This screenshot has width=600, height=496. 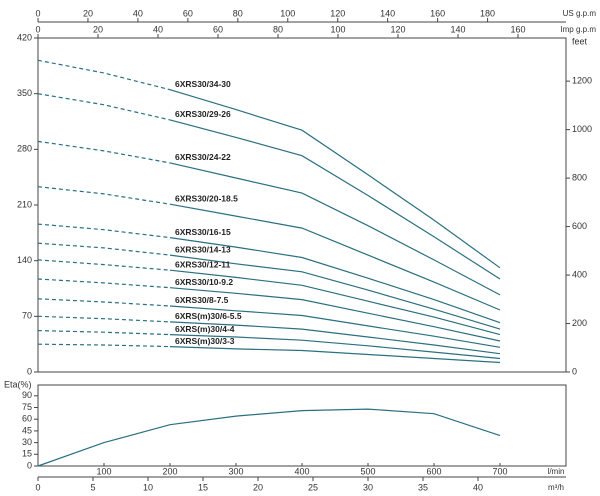 What do you see at coordinates (37, 487) in the screenshot?
I see `bottom-tick-label: 0` at bounding box center [37, 487].